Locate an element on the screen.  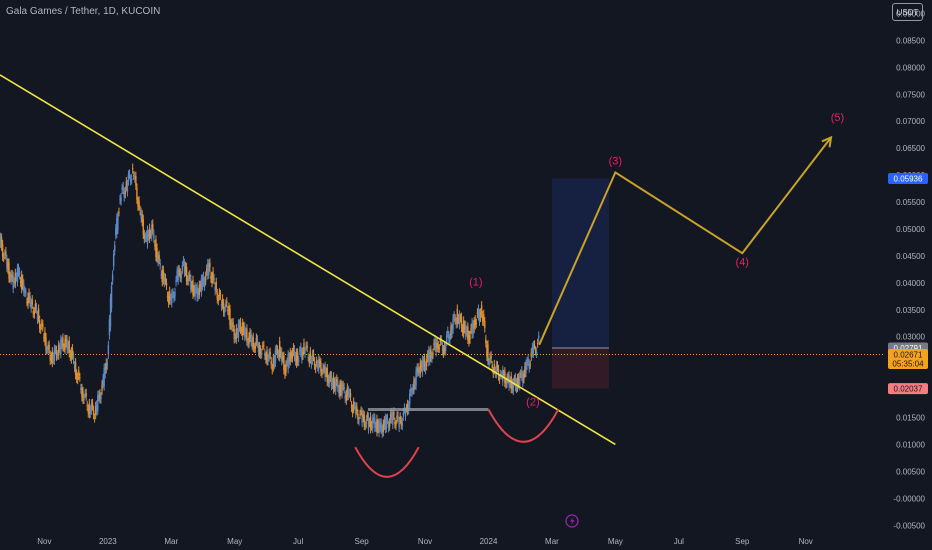
price-badge-label-4: 0.02037 is located at coordinates (908, 389).